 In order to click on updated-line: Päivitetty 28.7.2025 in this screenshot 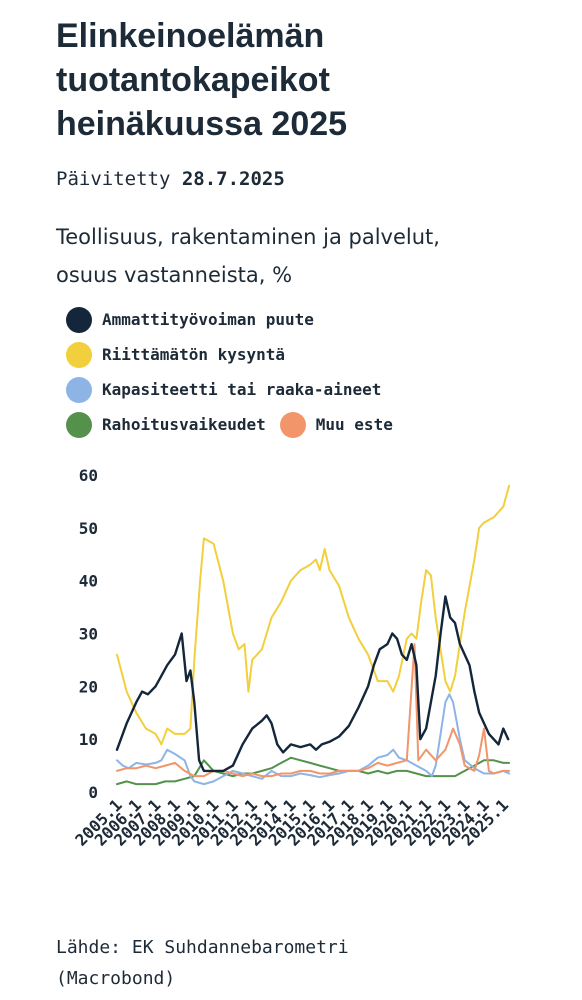, I will do `click(170, 179)`.